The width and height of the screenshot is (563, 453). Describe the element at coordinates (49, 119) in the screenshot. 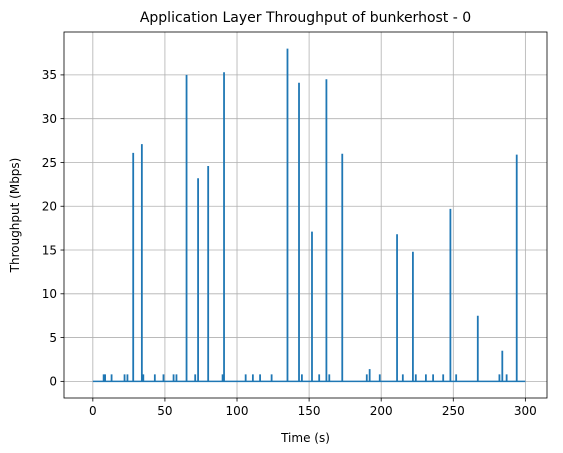

I see `y-tick-label: 30` at that location.